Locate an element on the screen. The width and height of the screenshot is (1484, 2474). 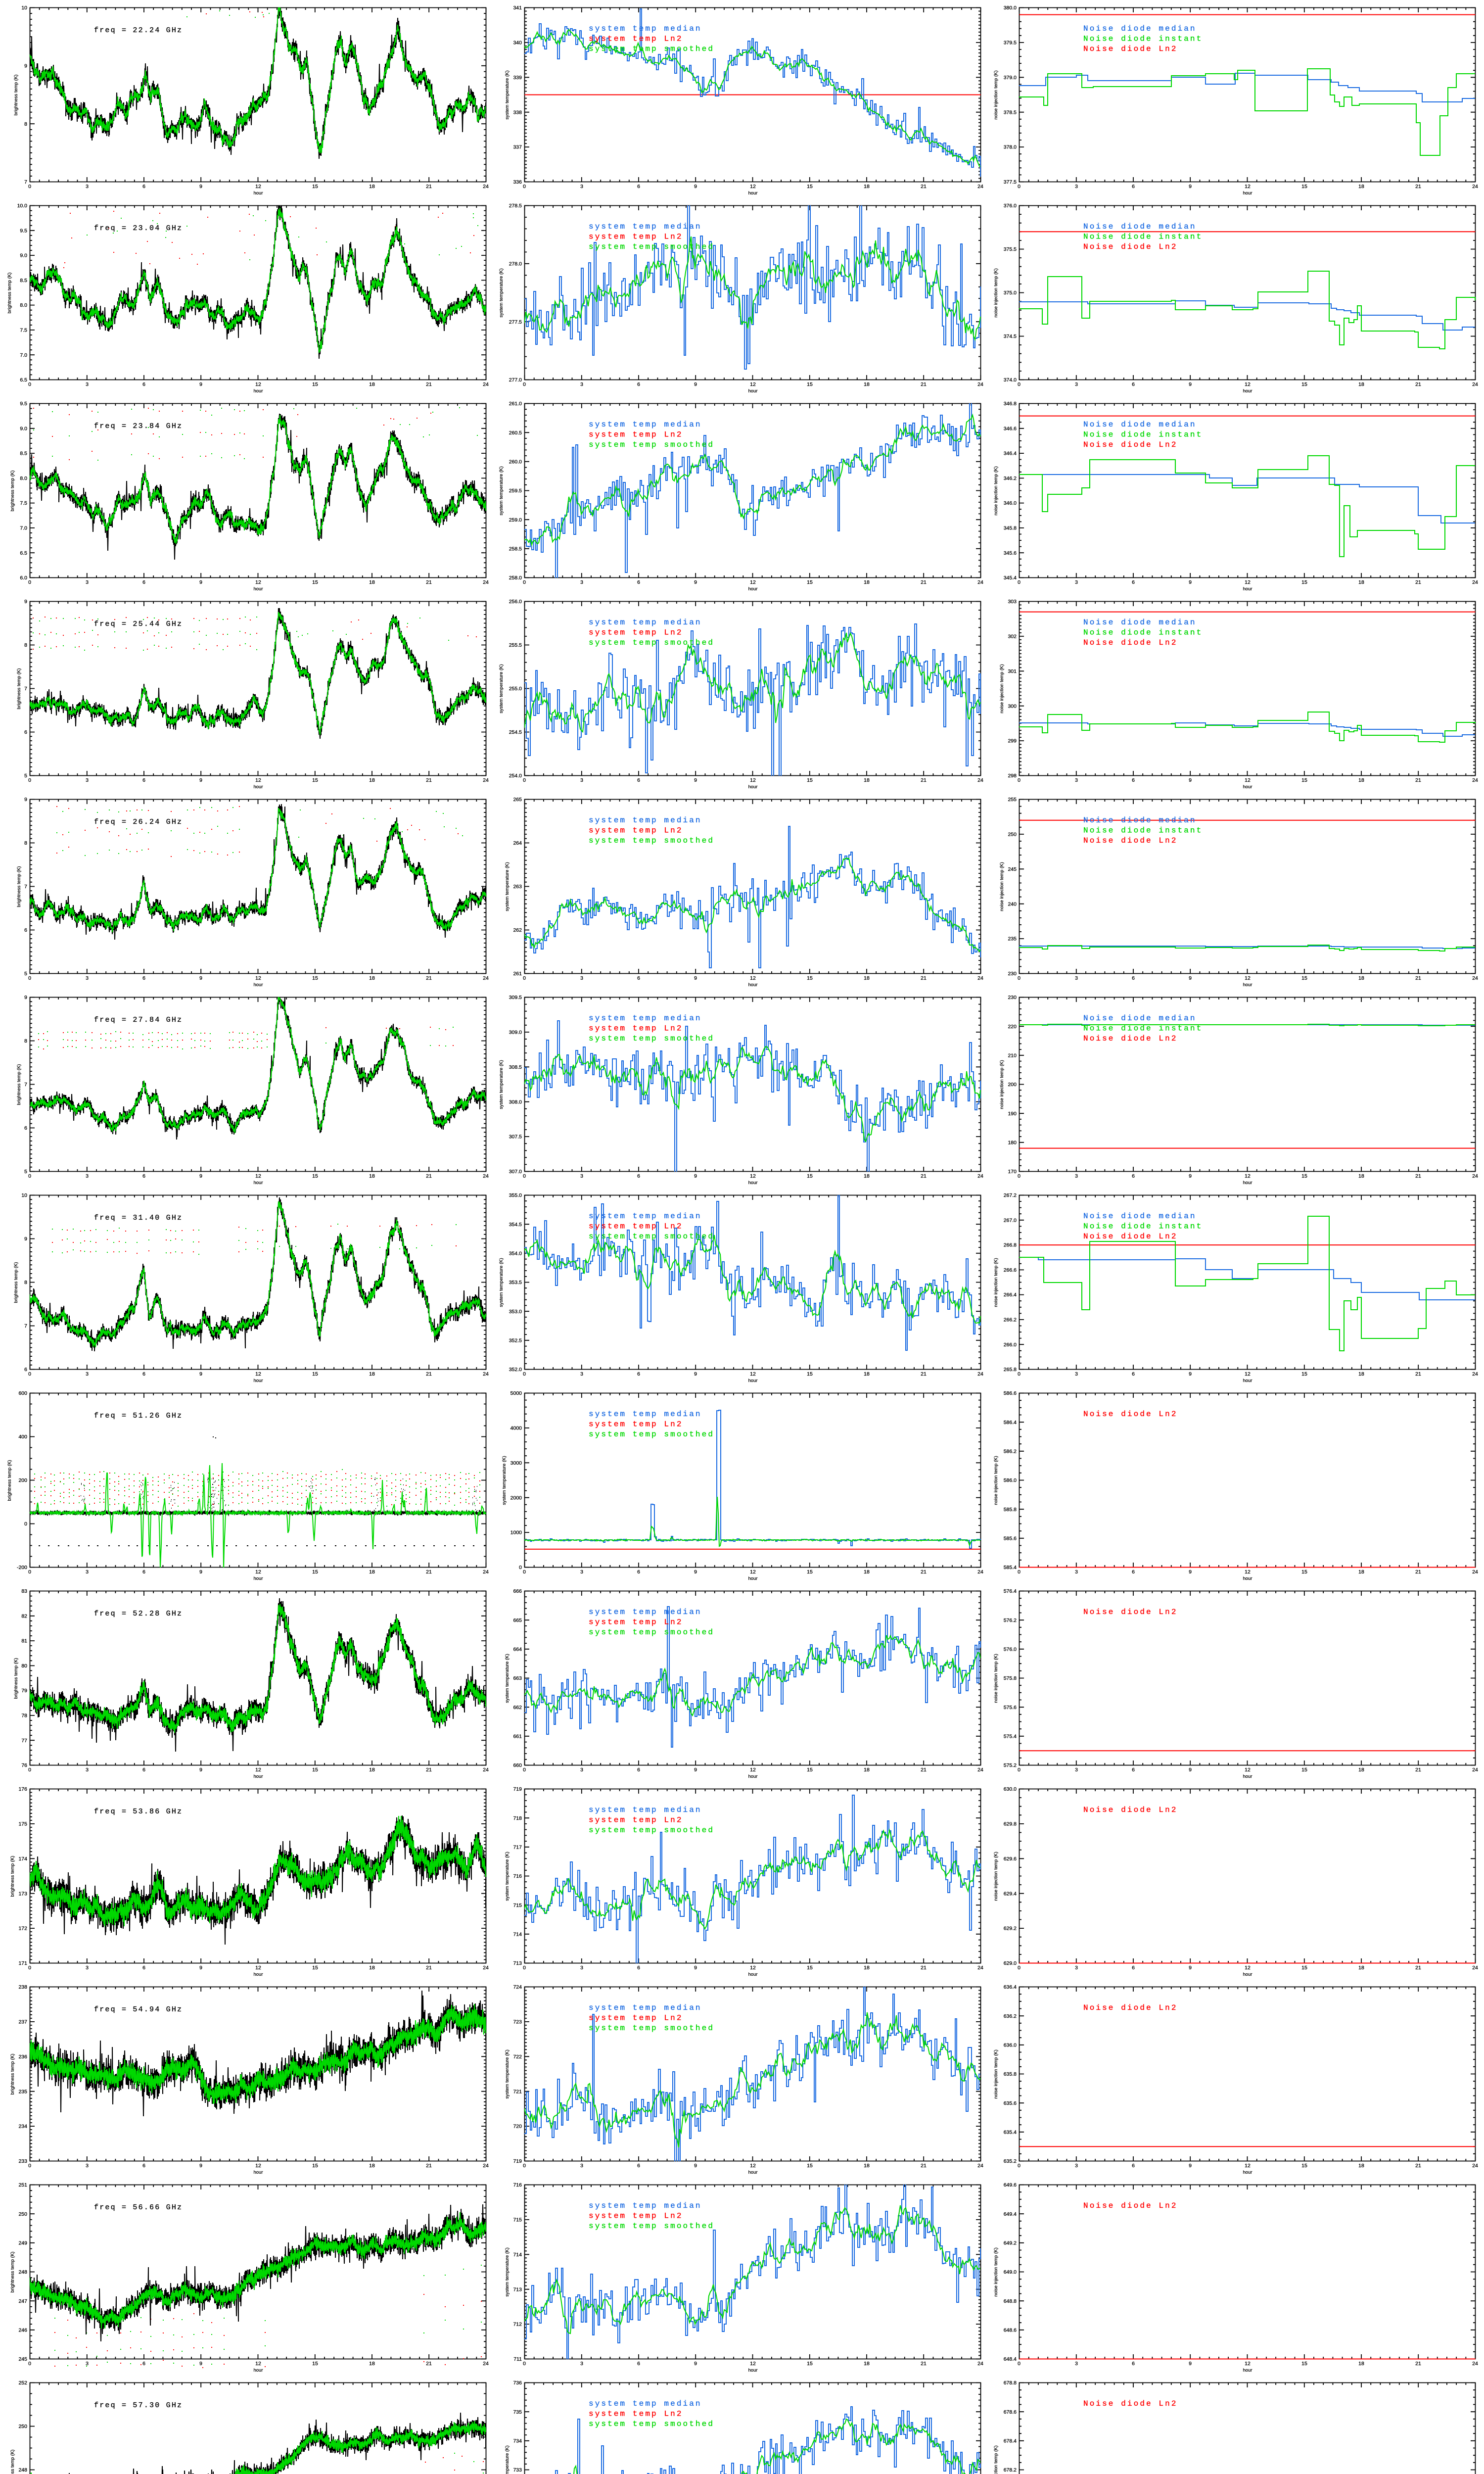
svg-text: 629.8 is located at coordinates (1010, 1824).